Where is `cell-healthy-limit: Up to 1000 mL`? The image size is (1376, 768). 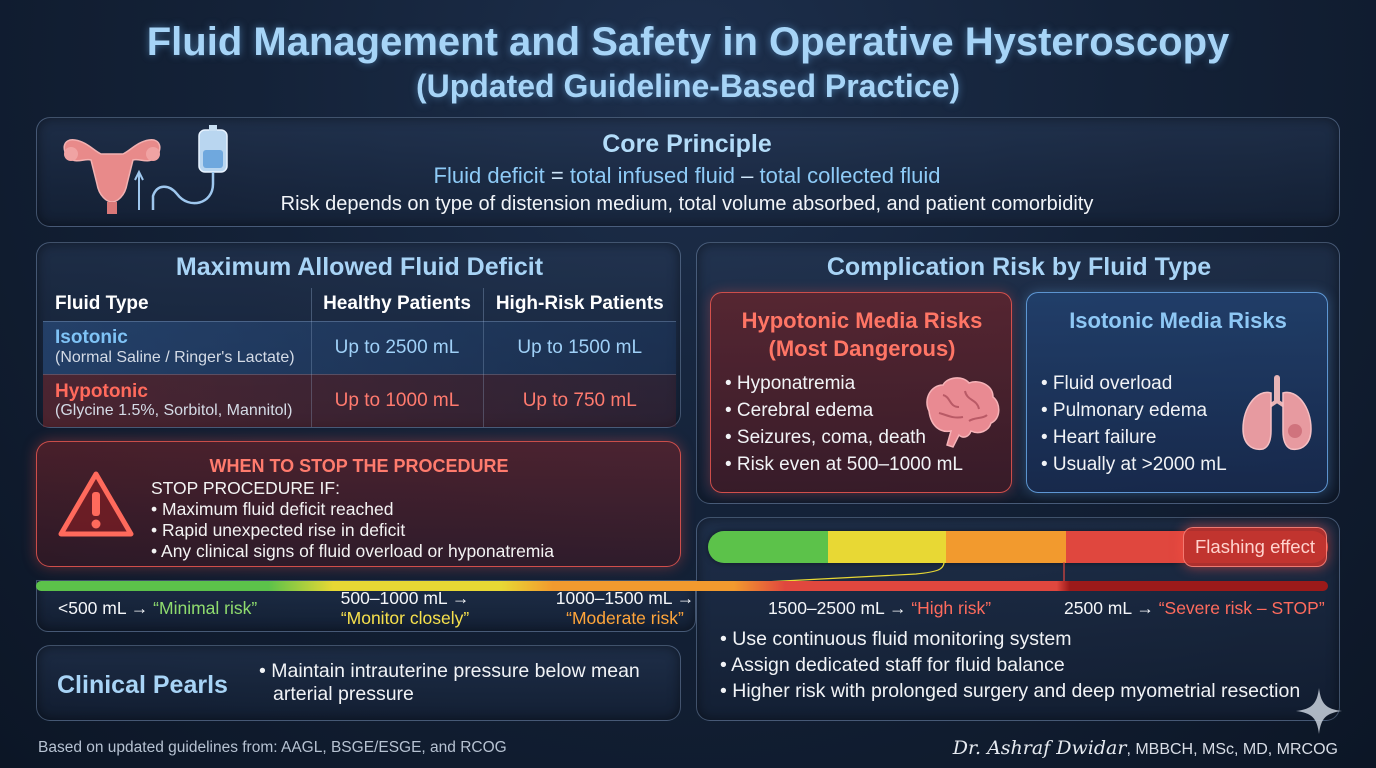
cell-healthy-limit: Up to 1000 mL is located at coordinates (397, 400).